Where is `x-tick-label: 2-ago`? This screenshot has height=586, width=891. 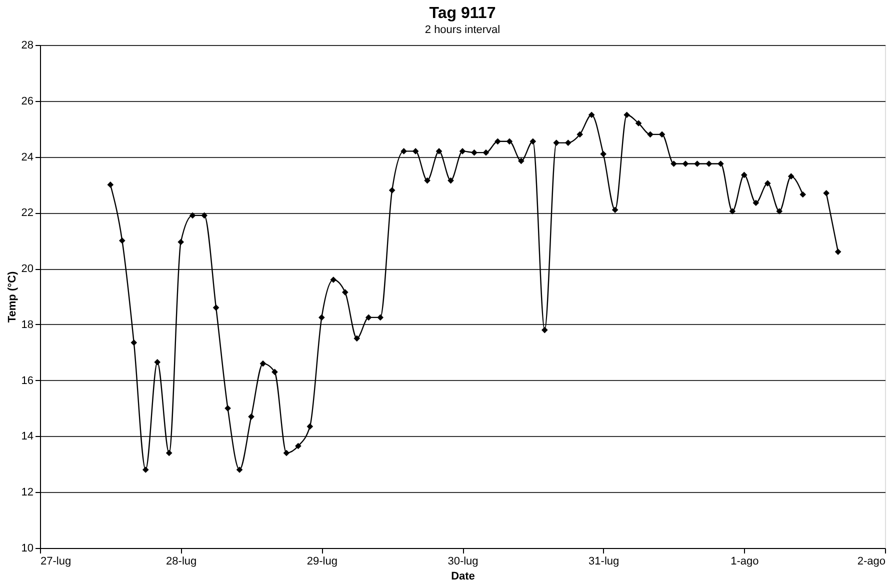 x-tick-label: 2-ago is located at coordinates (871, 562).